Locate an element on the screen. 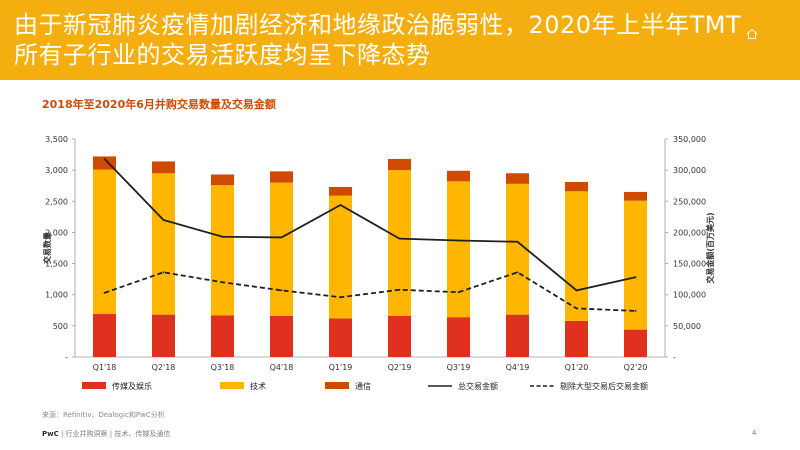 This screenshot has height=450, width=800. footer-brand: PwC is located at coordinates (50, 434).